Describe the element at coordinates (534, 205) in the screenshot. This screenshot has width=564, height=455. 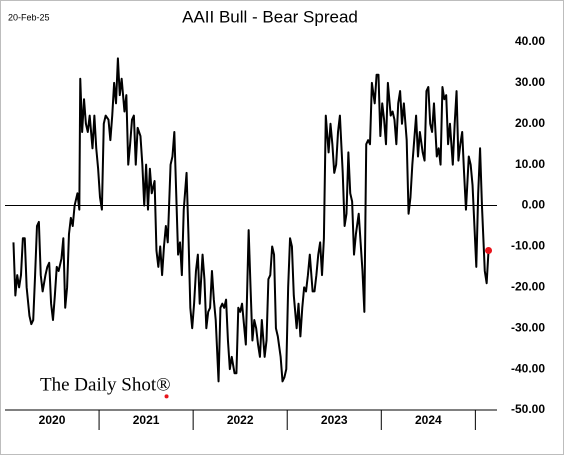
I see `y-tick-label: 0.00` at that location.